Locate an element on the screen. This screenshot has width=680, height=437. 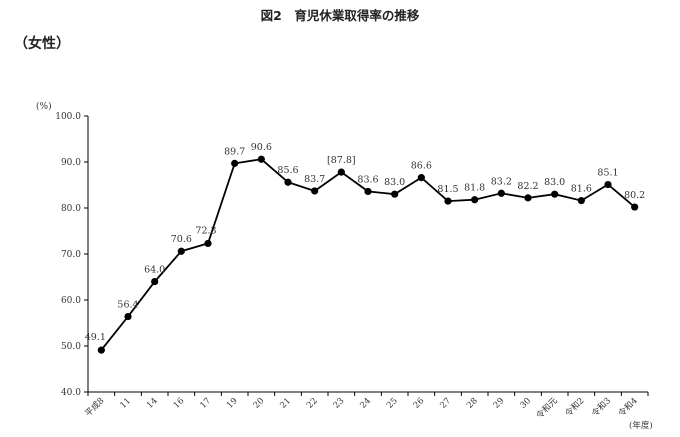
y-tick-label: 50.0 is located at coordinates (71, 347).